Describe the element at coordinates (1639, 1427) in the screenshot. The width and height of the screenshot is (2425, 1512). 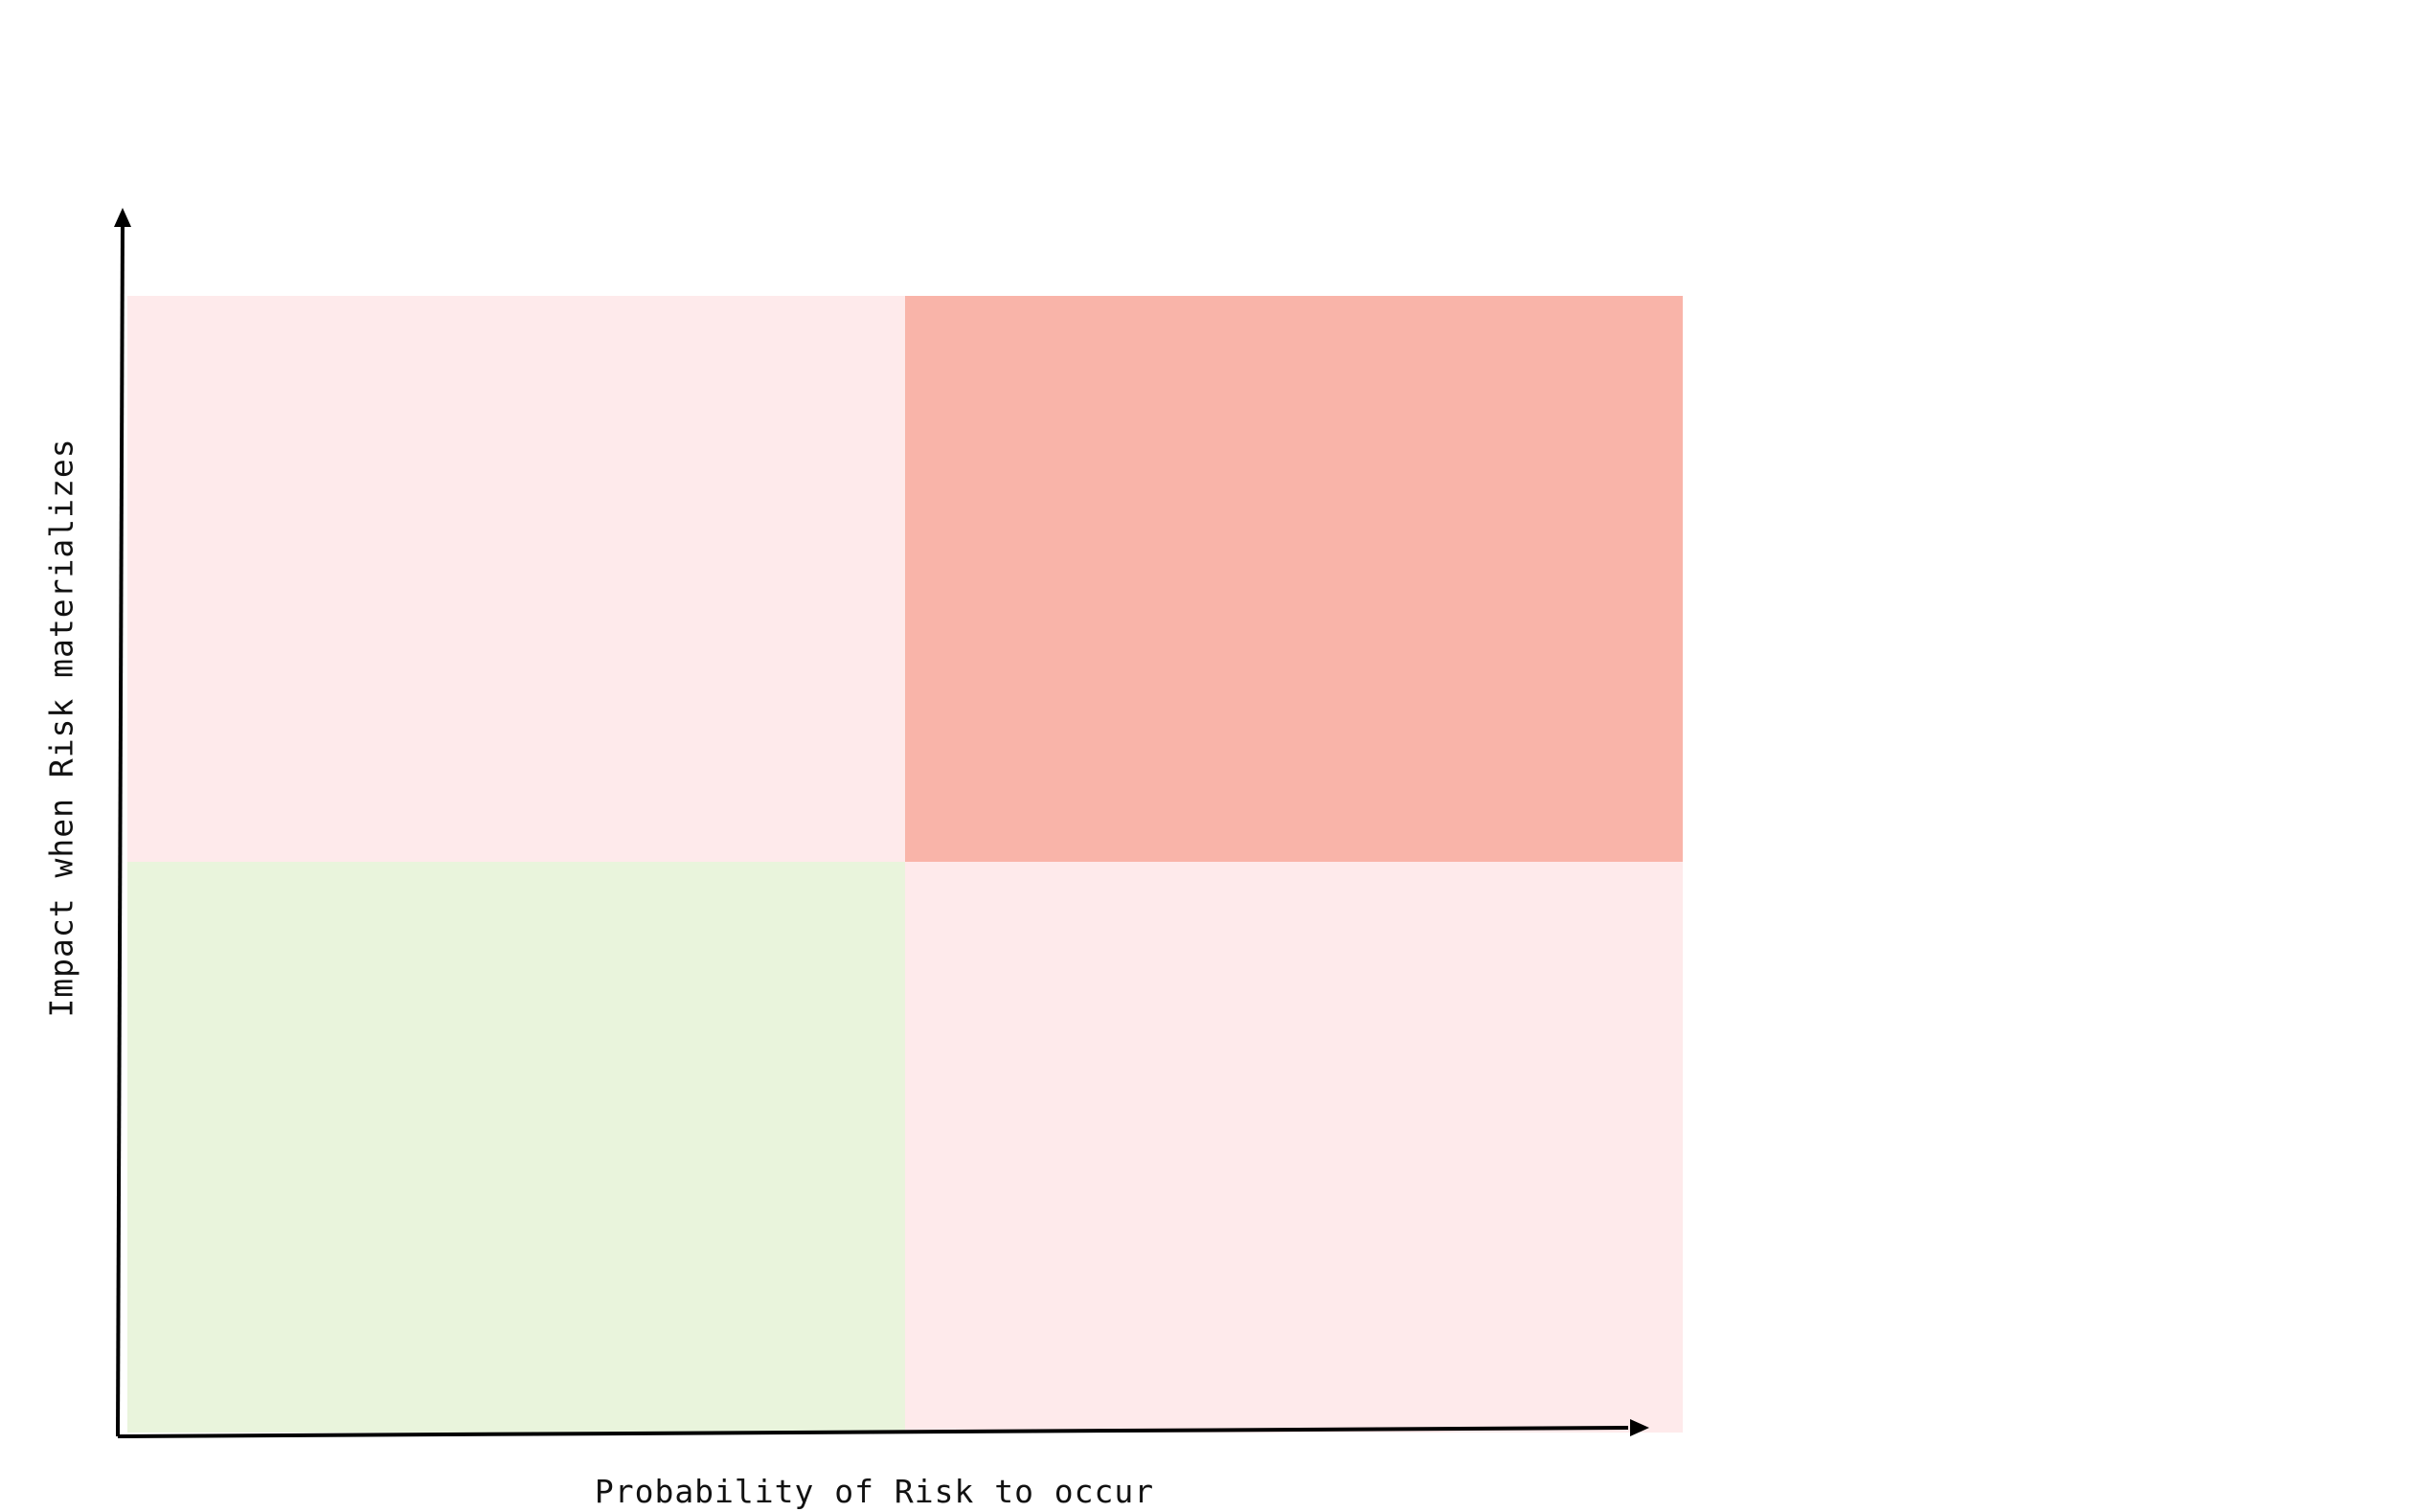
I see `x-axis-arrow-icon` at that location.